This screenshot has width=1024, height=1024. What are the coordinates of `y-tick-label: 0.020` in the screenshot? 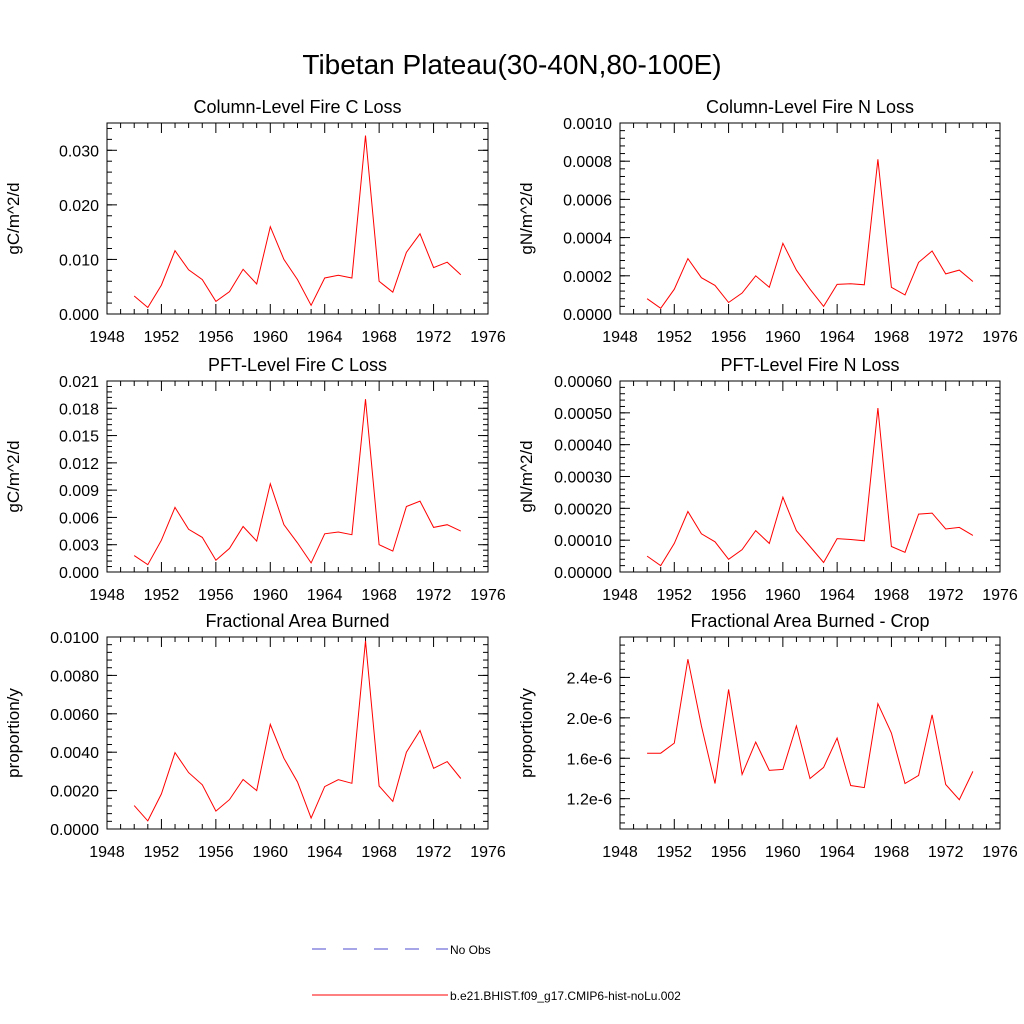 It's located at (79, 206).